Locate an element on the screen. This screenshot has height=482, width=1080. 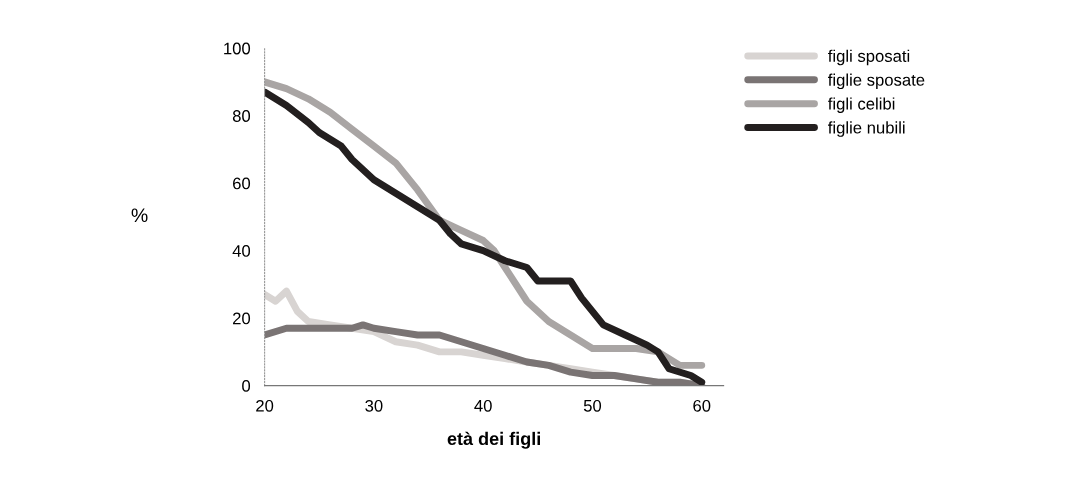
legend-label: figli sposati is located at coordinates (869, 57).